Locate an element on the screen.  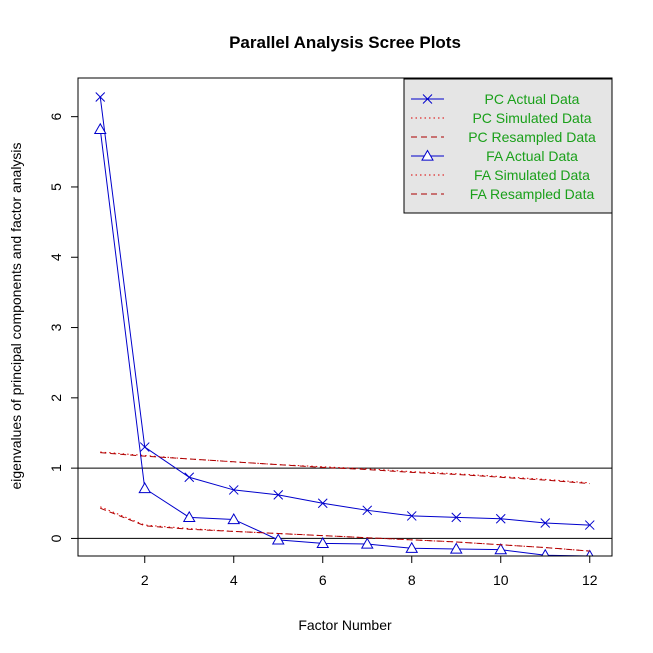
x-tick-label-10: 10 is located at coordinates (501, 580).